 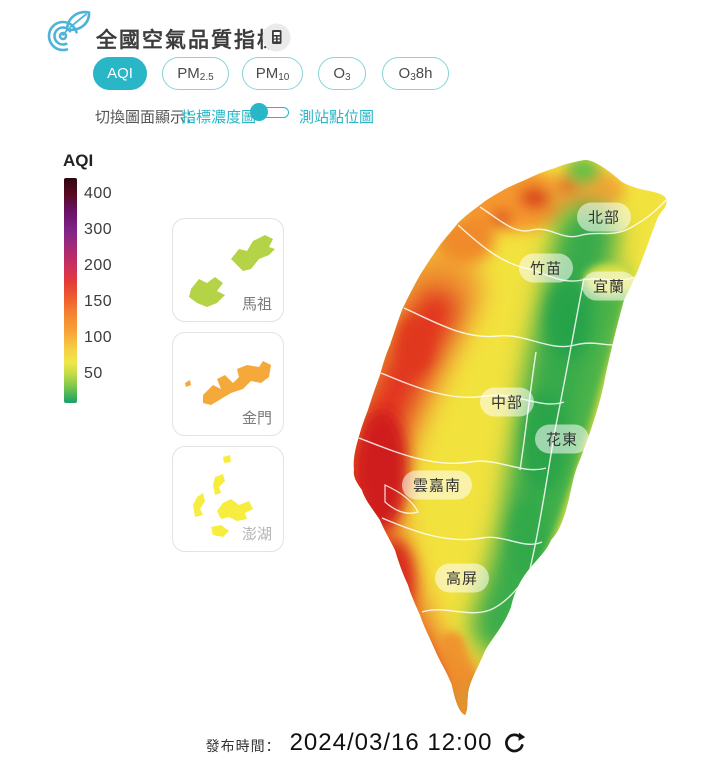 What do you see at coordinates (259, 112) in the screenshot?
I see `toggle-knob` at bounding box center [259, 112].